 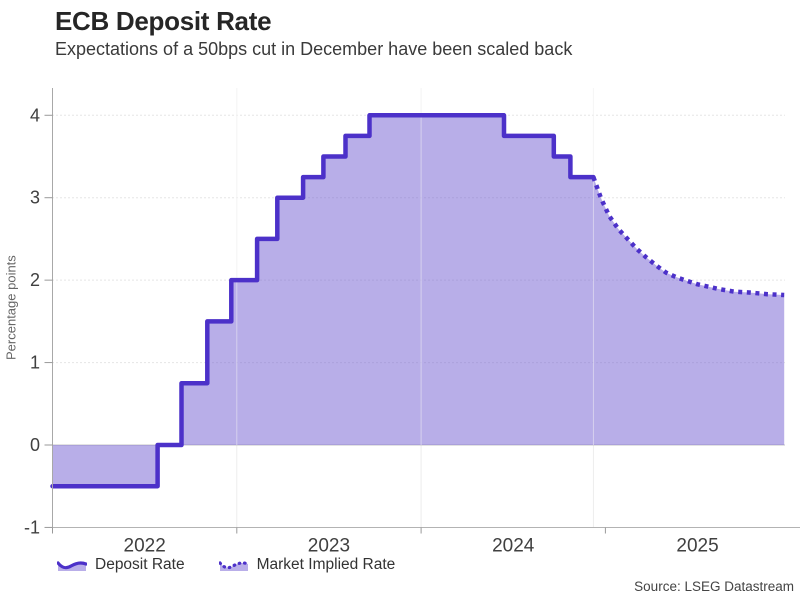 I want to click on legend-item-market-implied-rate: Market Implied Rate, so click(x=307, y=565).